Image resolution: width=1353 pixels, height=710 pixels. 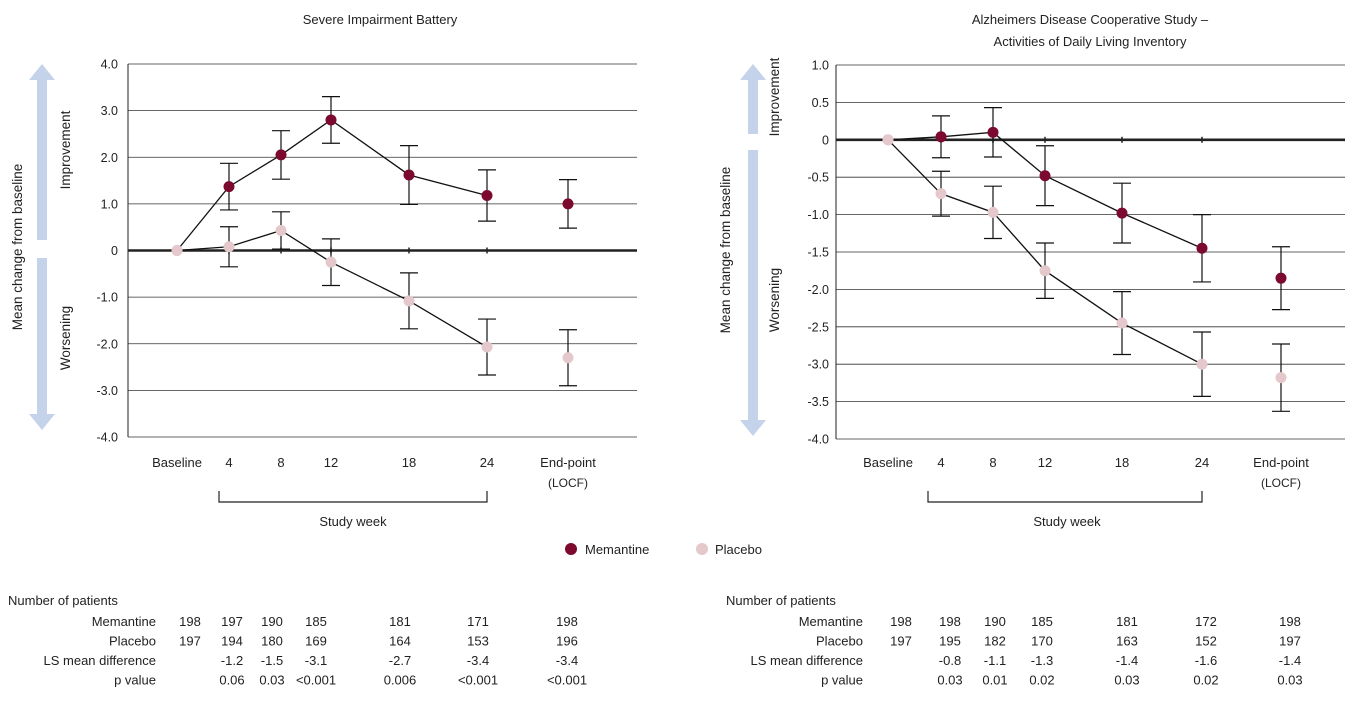 I want to click on x-axis-label: Study week, so click(x=1067, y=521).